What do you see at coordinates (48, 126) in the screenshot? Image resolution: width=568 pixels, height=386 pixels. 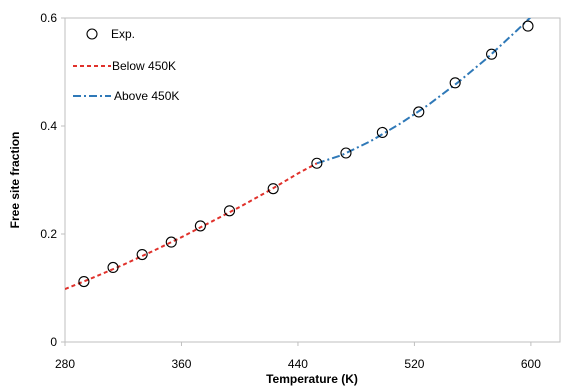 I see `y-tick-label: 0.4` at bounding box center [48, 126].